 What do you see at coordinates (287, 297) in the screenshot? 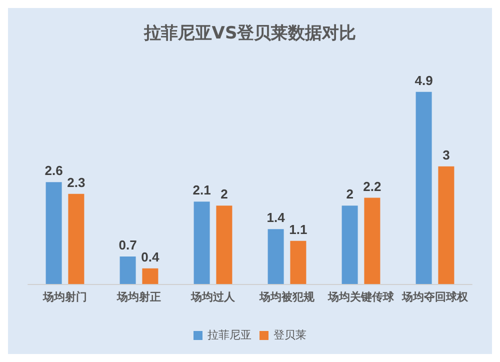
I see `x-tick-label: 场均被犯规` at bounding box center [287, 297].